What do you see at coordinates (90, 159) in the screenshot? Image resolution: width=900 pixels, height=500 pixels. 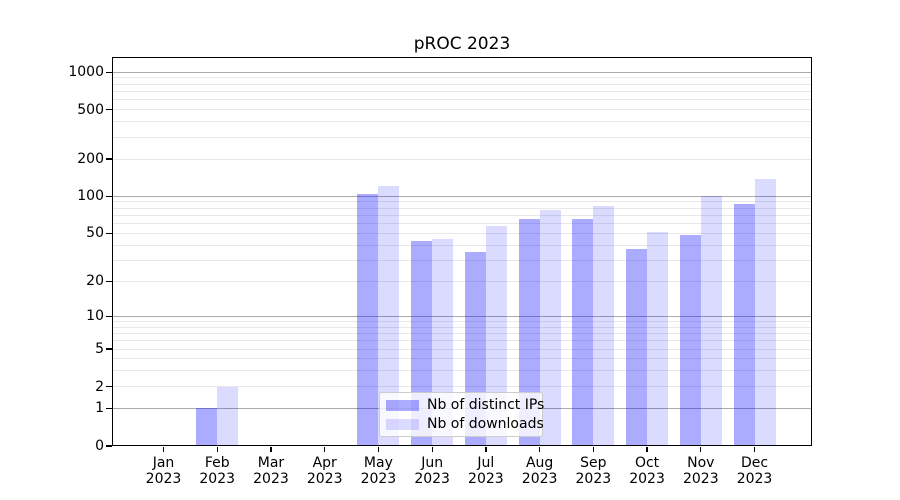 I see `y-tick-label: 200` at bounding box center [90, 159].